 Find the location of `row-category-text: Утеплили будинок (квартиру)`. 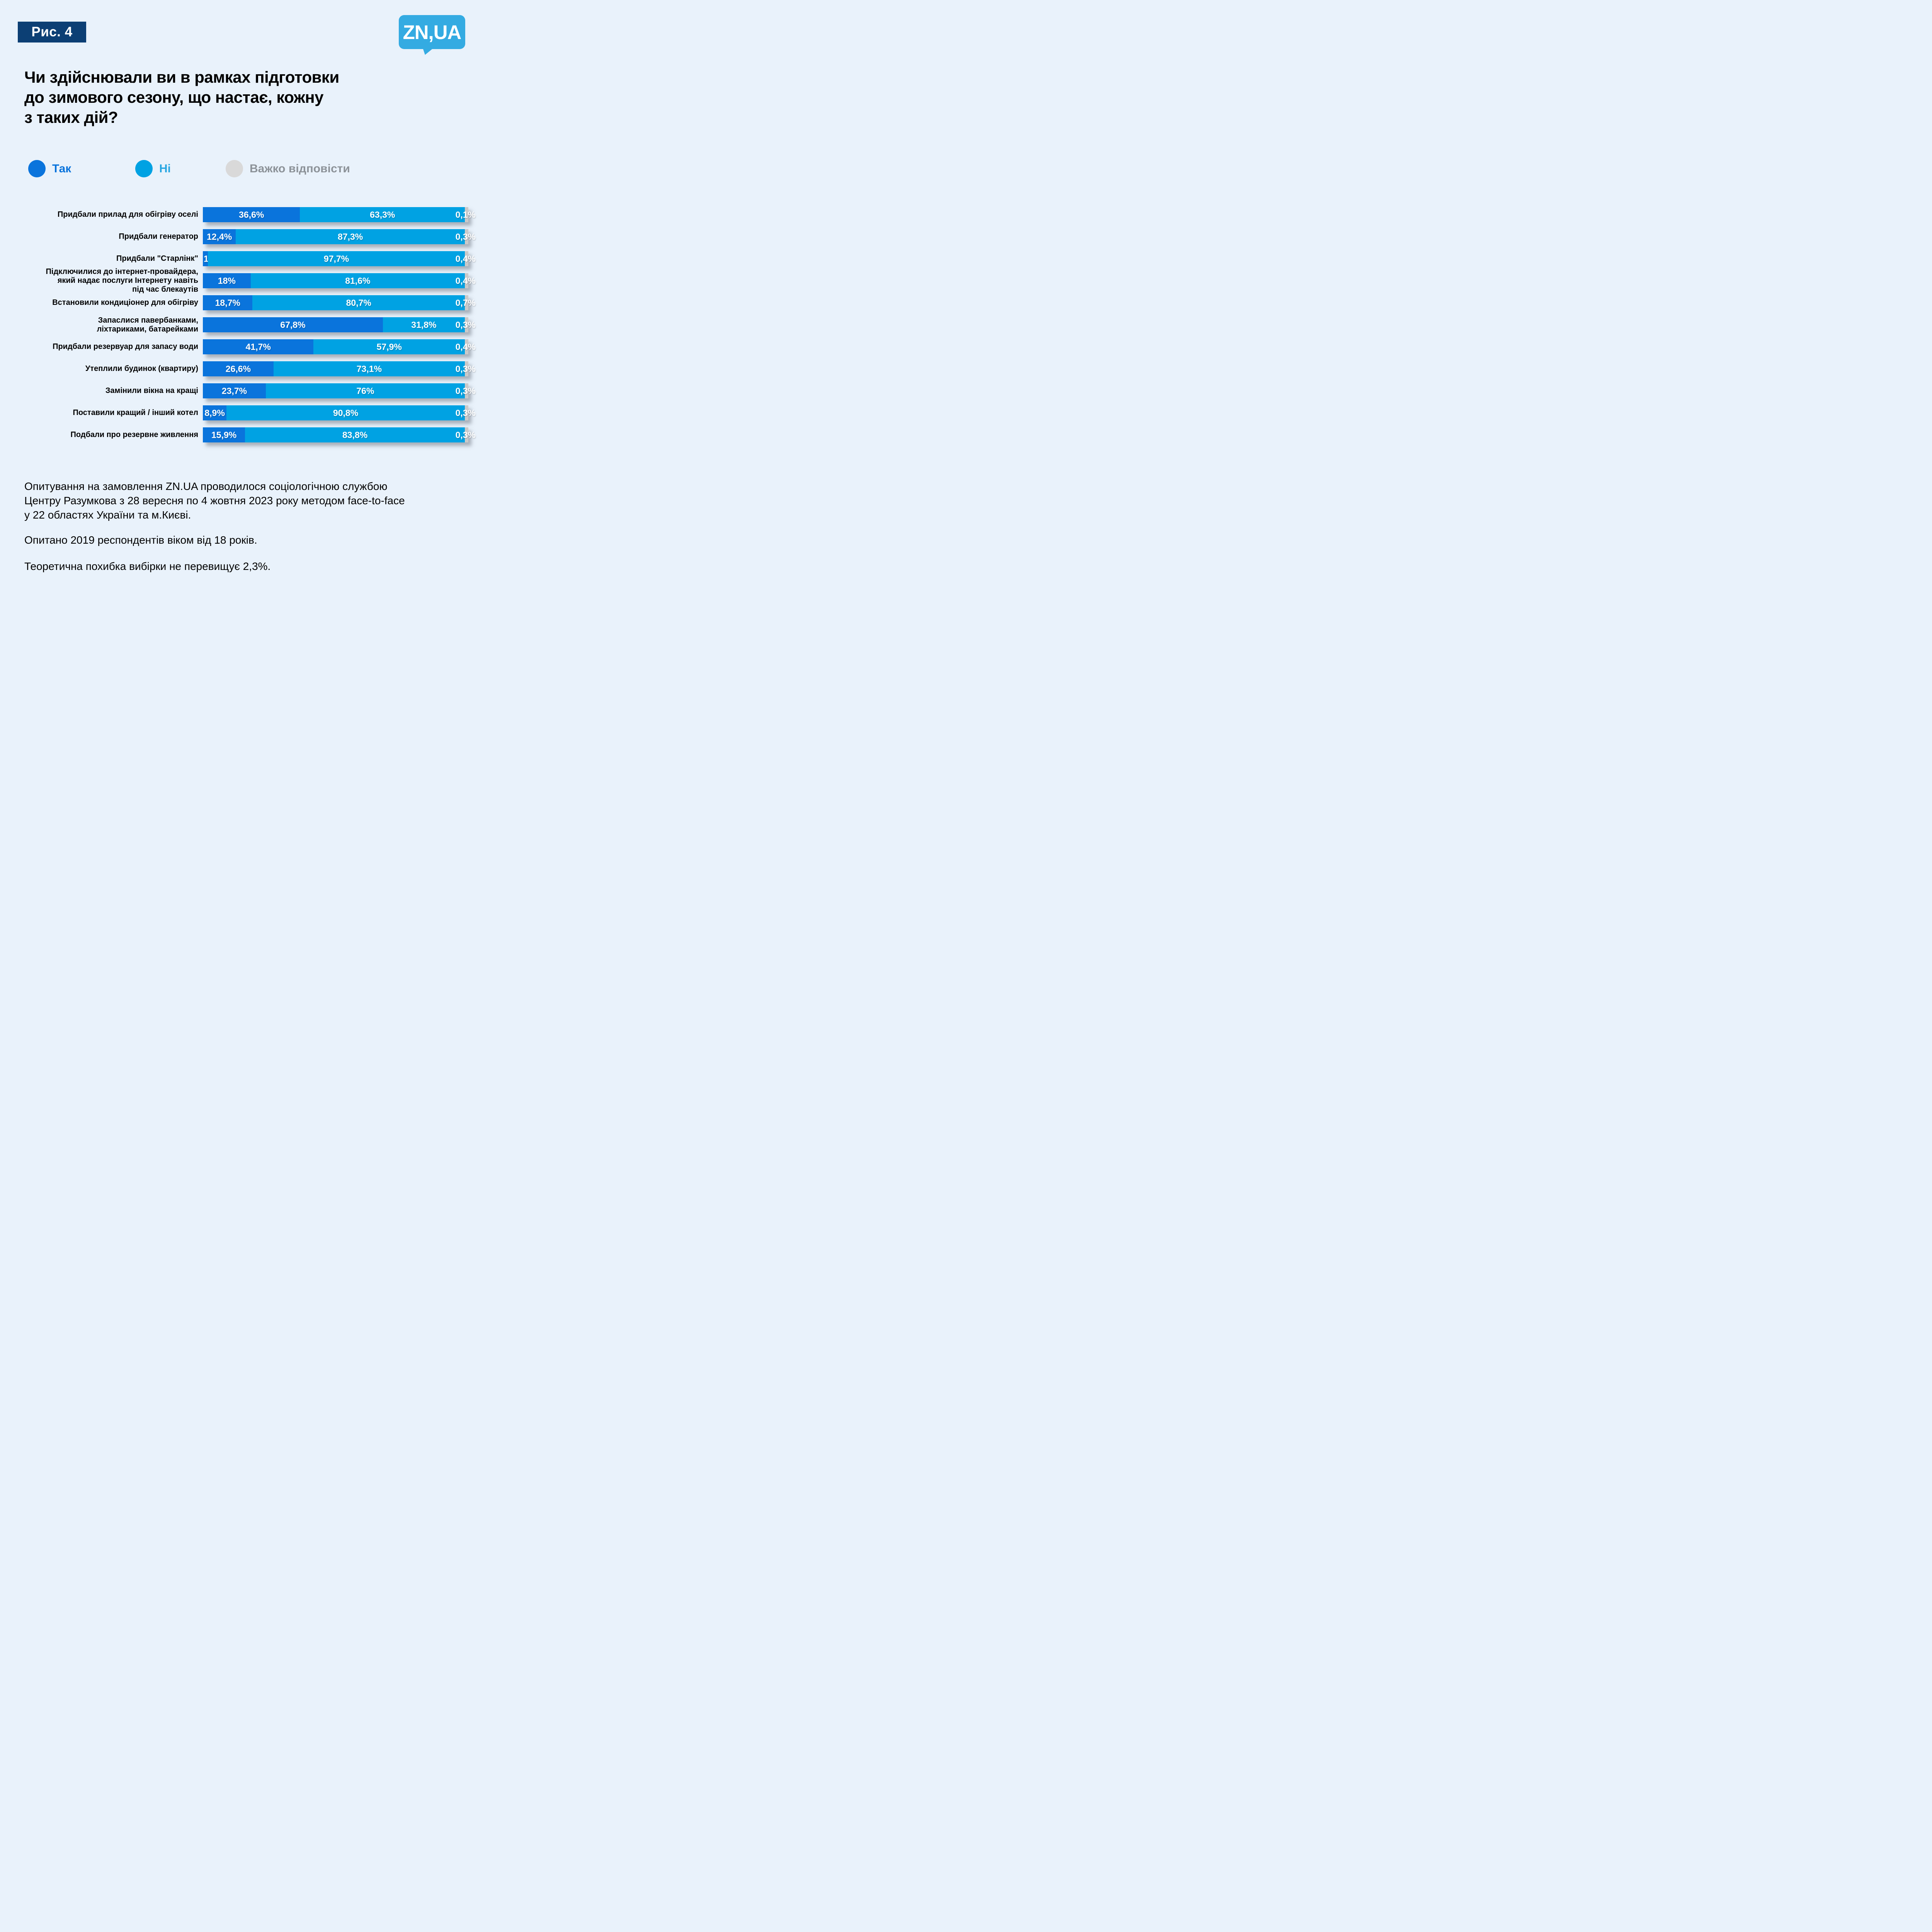

row-category-text: Утеплили будинок (квартиру) is located at coordinates (142, 369).